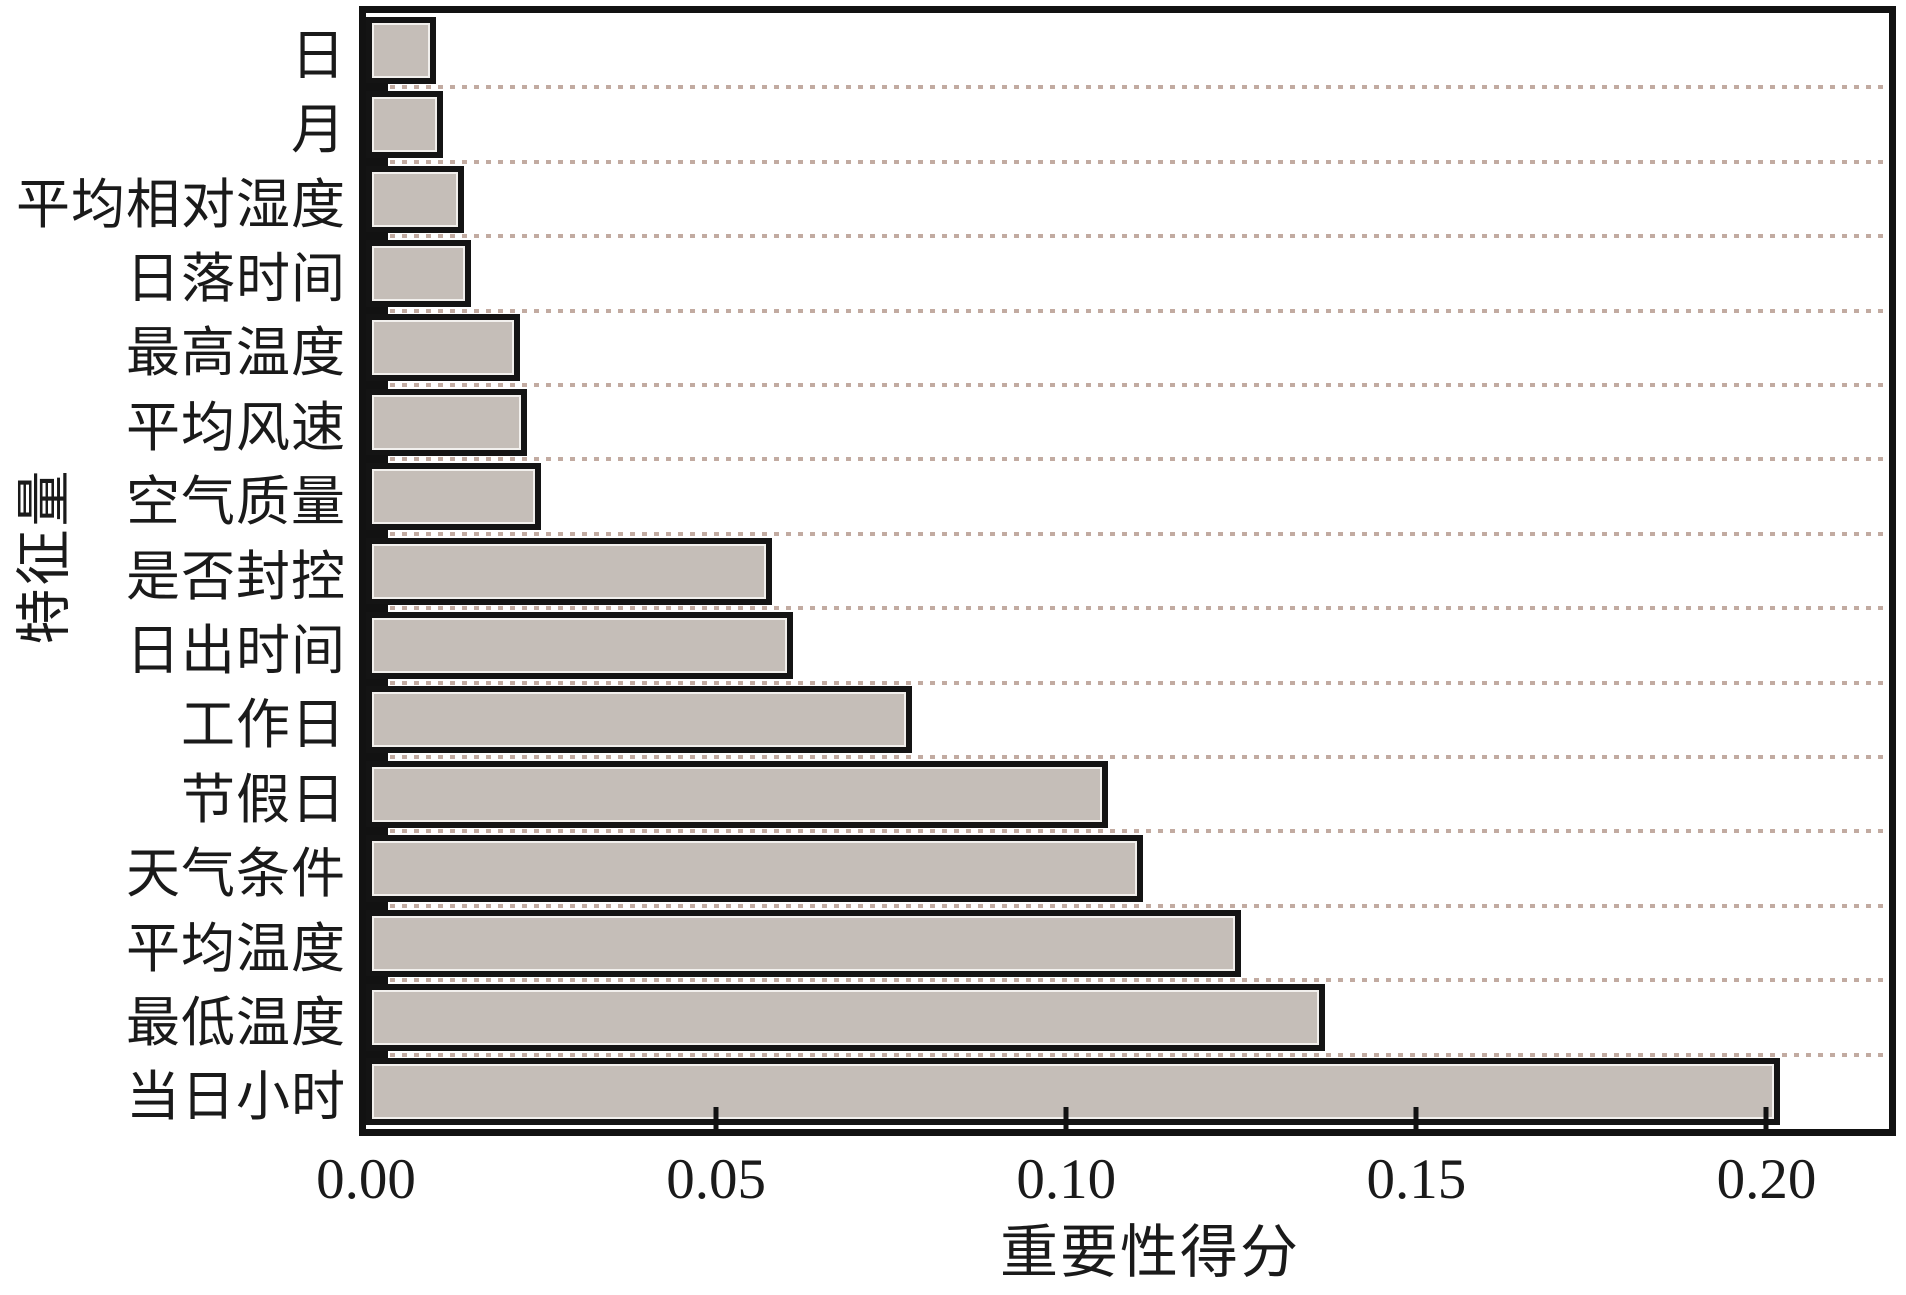 This screenshot has height=1295, width=1906. What do you see at coordinates (846, 1017) in the screenshot?
I see `bar-最低温度` at bounding box center [846, 1017].